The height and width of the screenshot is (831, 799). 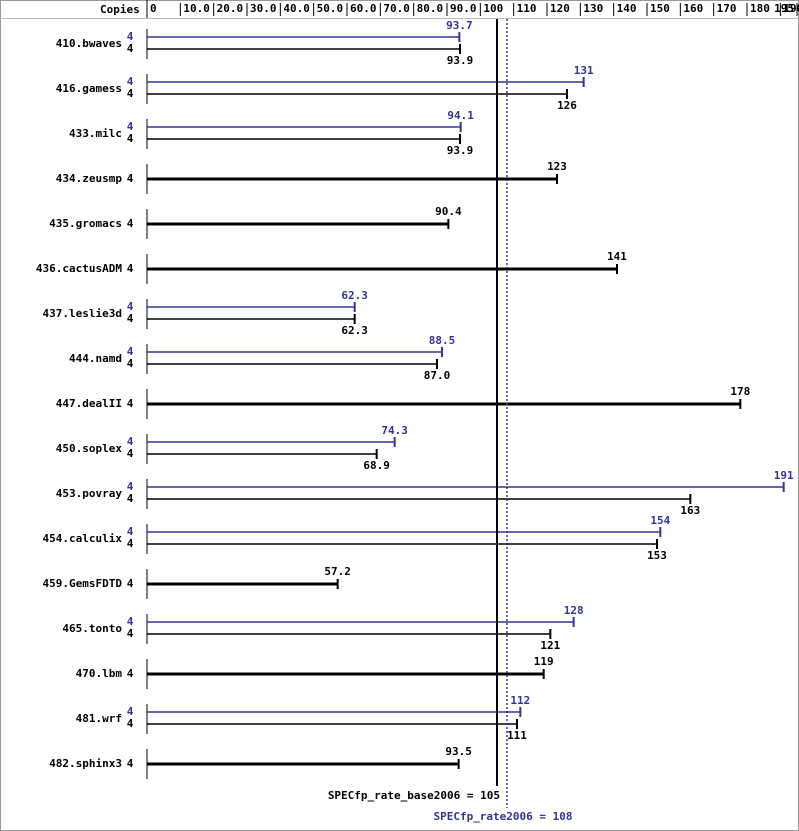 What do you see at coordinates (791, 8) in the screenshot?
I see `x-tick-label: 190` at bounding box center [791, 8].